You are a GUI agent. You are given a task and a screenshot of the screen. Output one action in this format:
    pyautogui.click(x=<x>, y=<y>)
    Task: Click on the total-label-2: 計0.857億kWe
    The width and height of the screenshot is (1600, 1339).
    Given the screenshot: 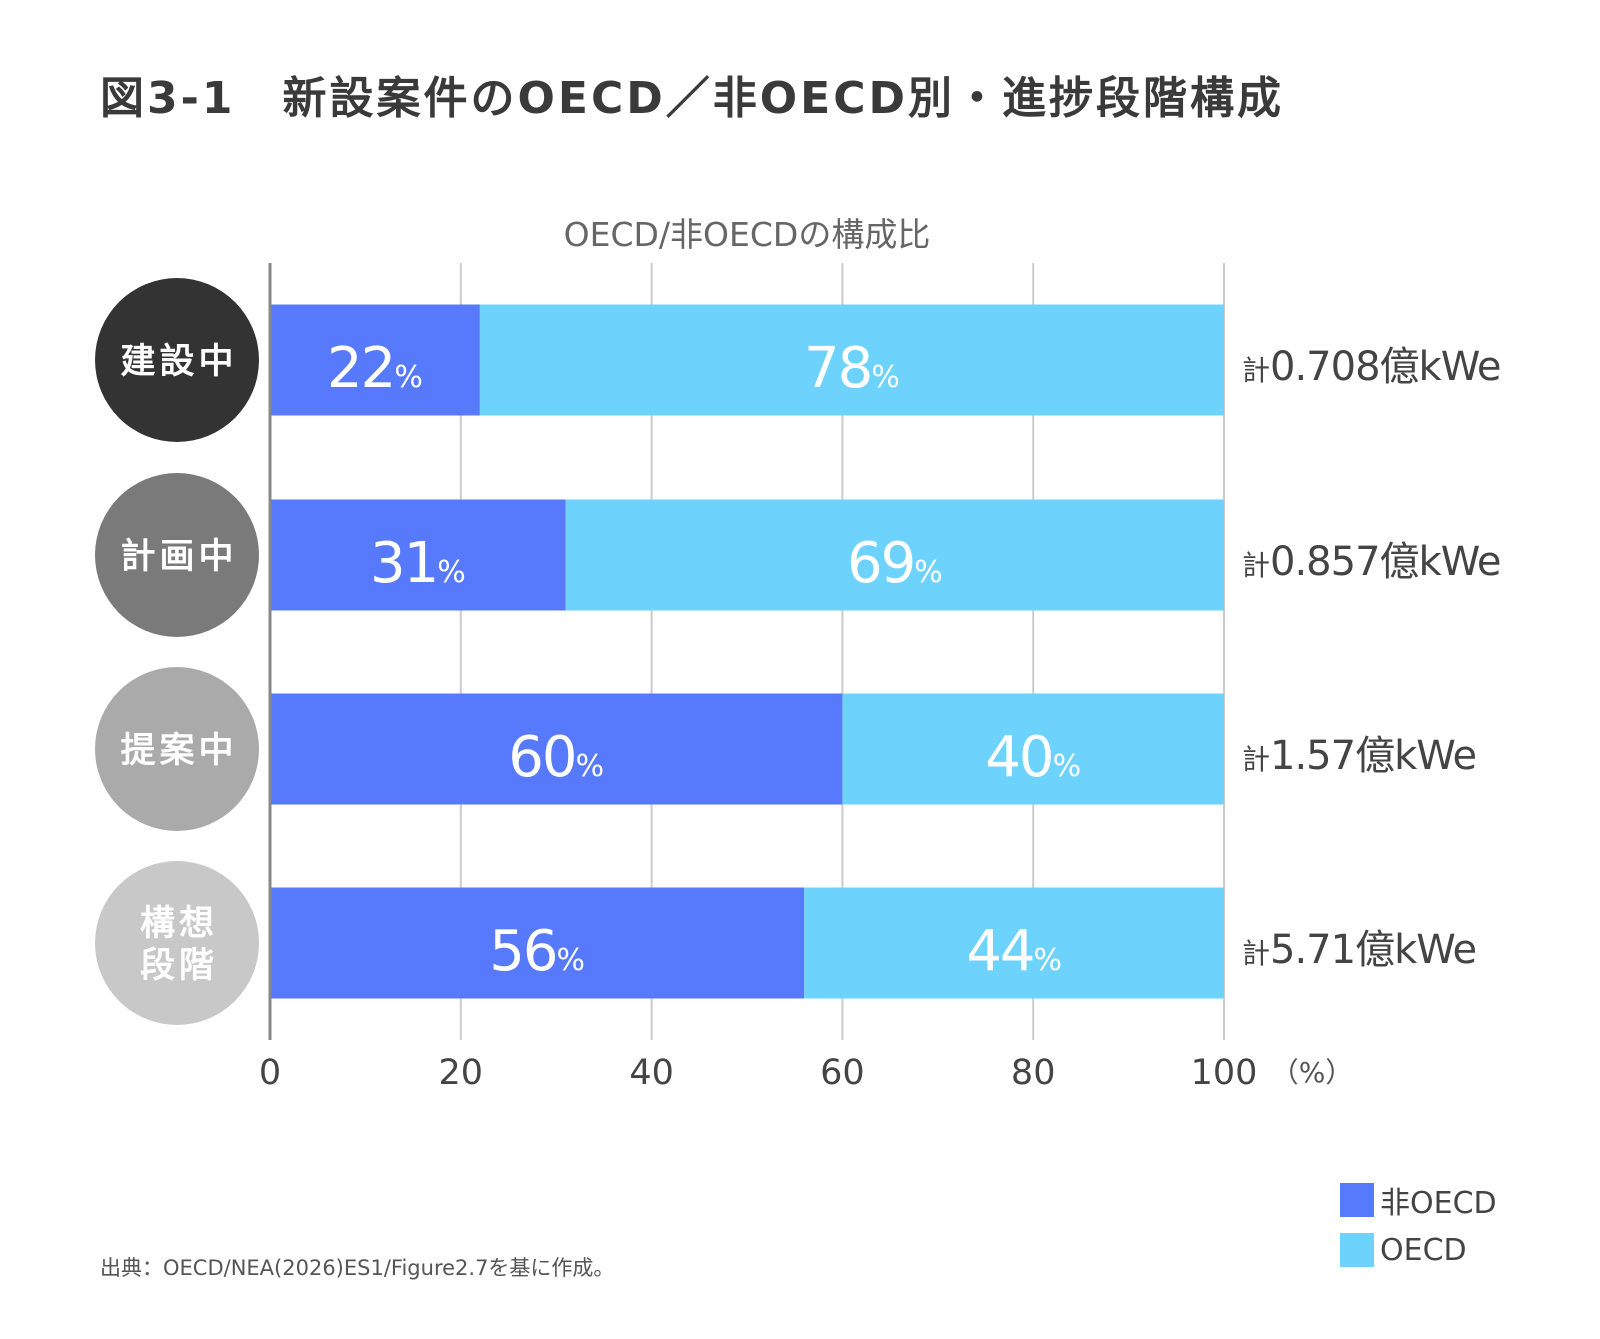 What is the action you would take?
    pyautogui.click(x=1371, y=562)
    